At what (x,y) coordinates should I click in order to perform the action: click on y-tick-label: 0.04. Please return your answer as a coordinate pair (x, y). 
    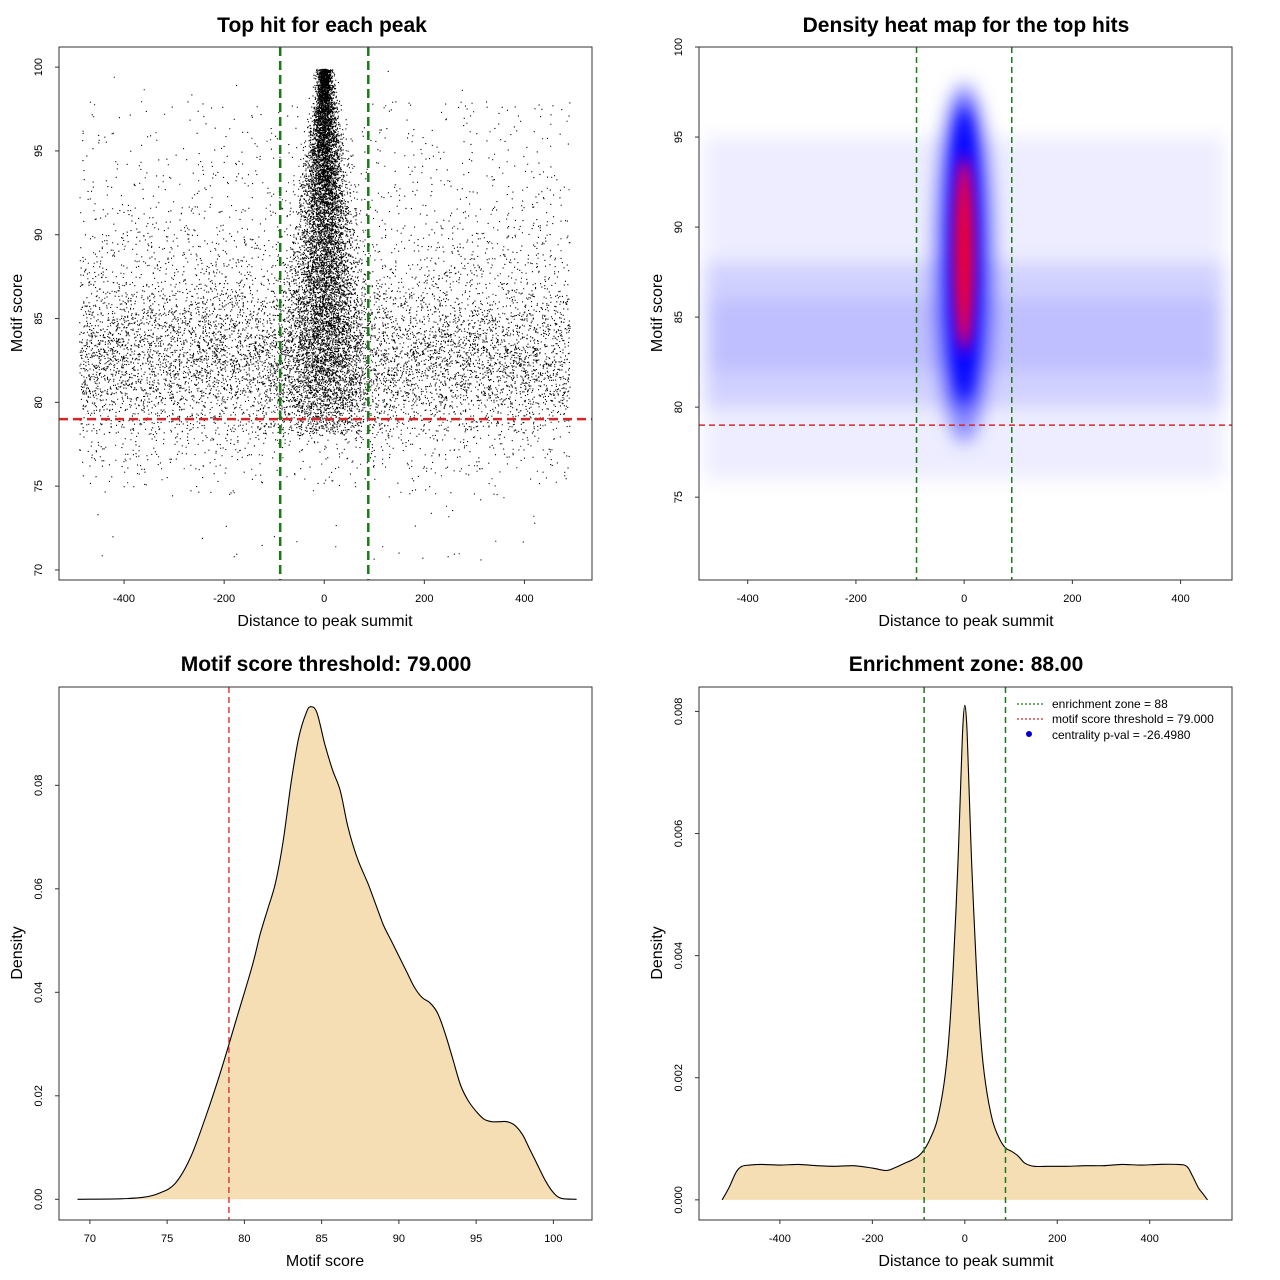
    Looking at the image, I should click on (39, 992).